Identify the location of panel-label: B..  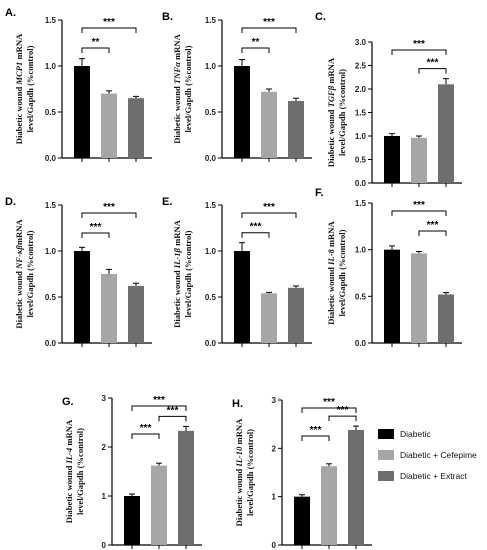
(167, 17).